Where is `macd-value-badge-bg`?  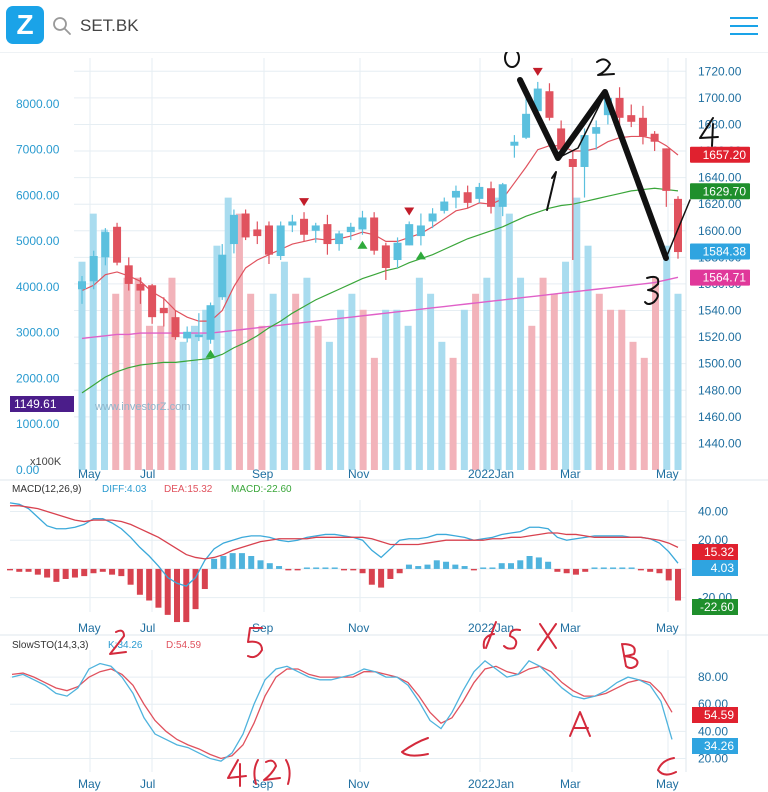
macd-value-badge-bg is located at coordinates (715, 607).